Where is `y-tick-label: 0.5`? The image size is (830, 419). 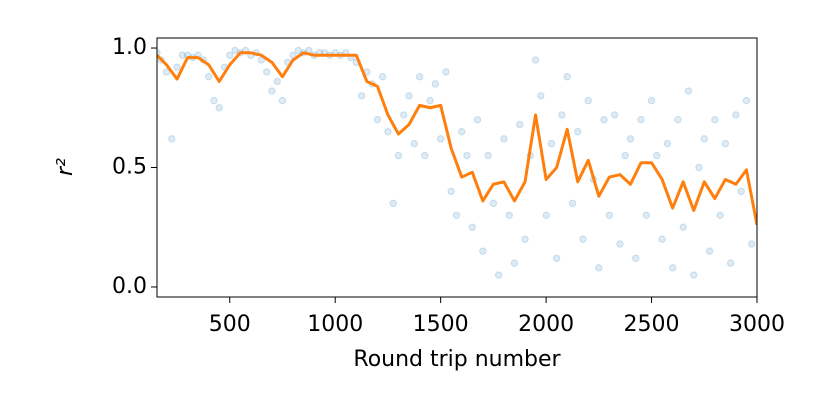 y-tick-label: 0.5 is located at coordinates (129, 167).